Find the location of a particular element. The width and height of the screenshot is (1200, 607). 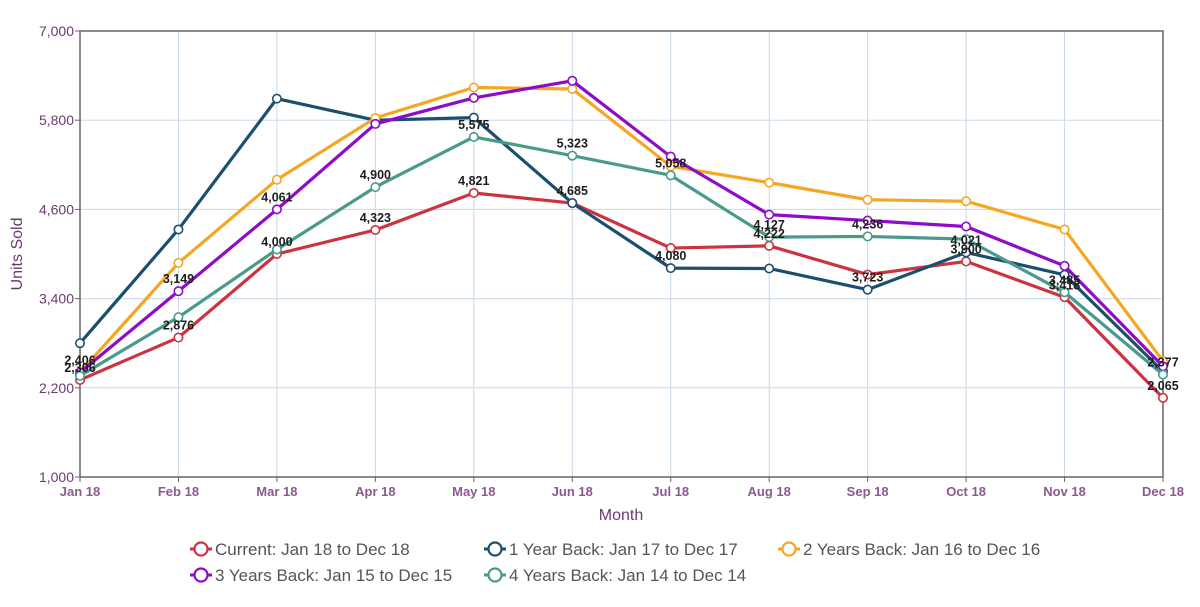

data-label: 3,723 is located at coordinates (867, 278).